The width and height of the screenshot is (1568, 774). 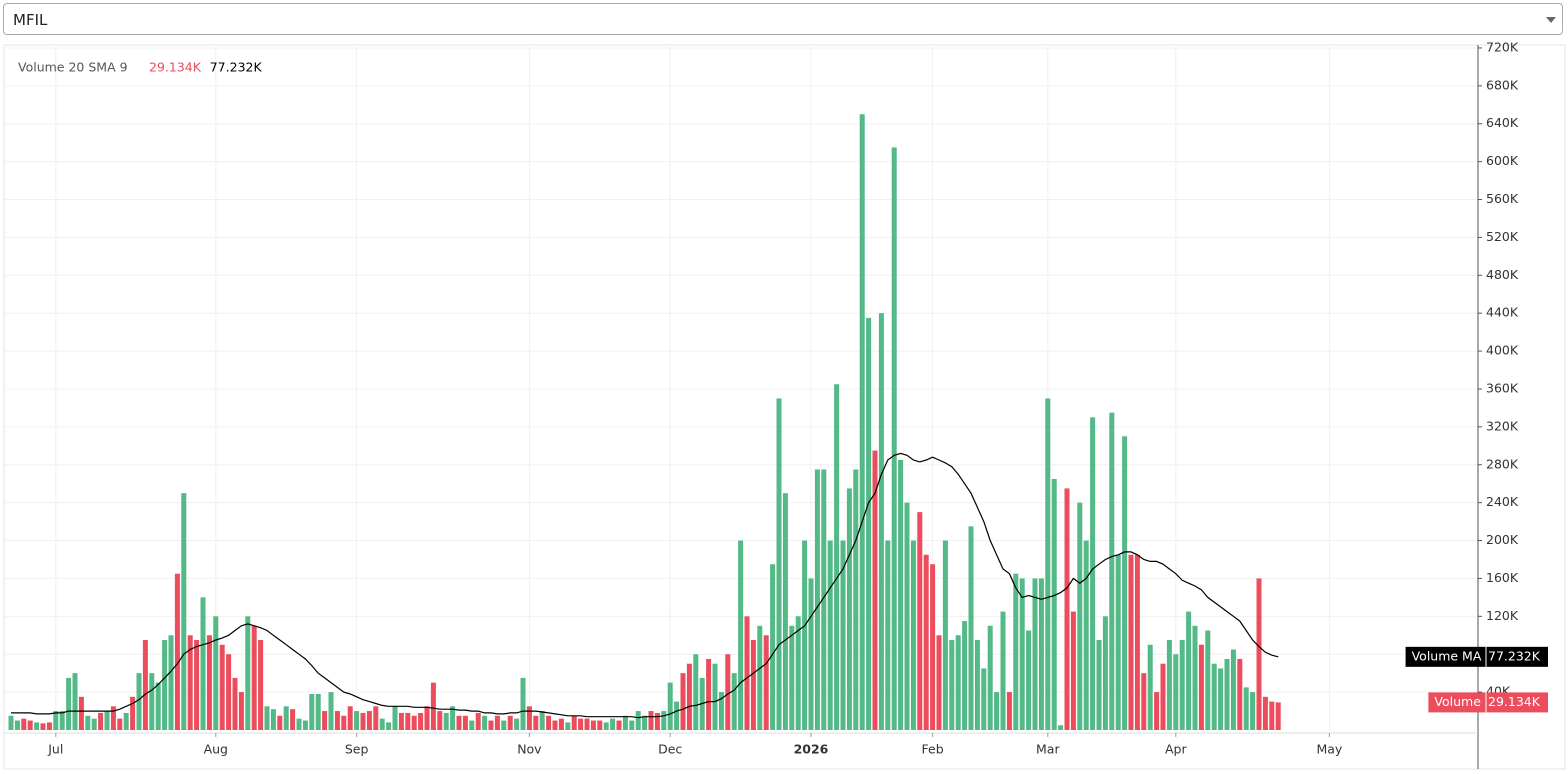 I want to click on symbol-dropdown: MFIL, so click(x=783, y=19).